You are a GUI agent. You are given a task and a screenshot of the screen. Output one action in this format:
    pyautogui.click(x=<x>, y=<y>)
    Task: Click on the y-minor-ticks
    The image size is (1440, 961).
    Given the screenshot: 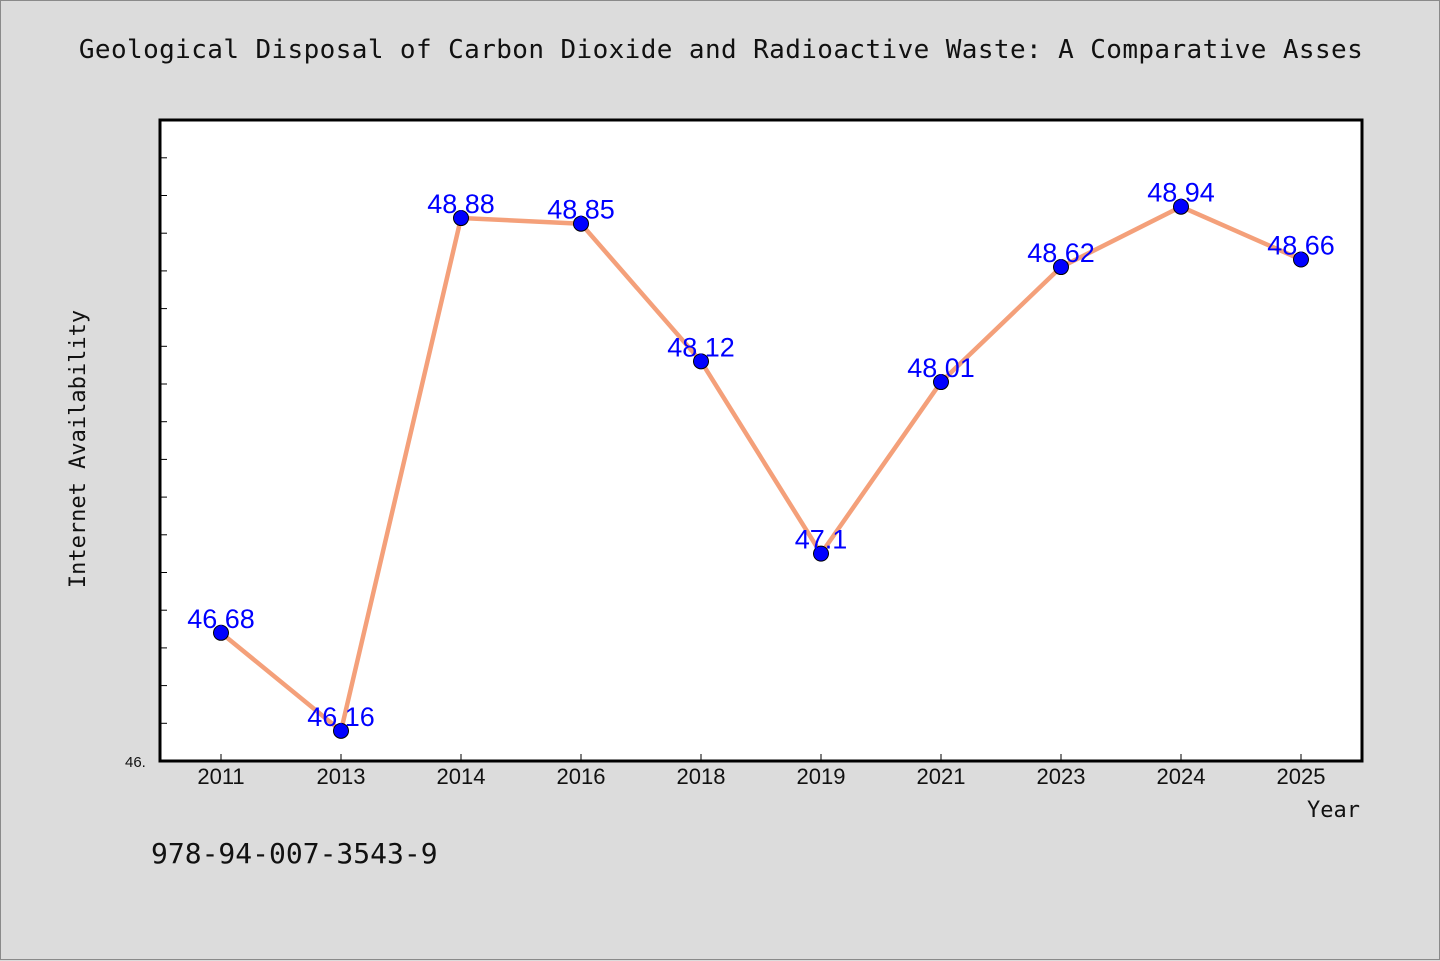 What is the action you would take?
    pyautogui.click(x=163, y=440)
    